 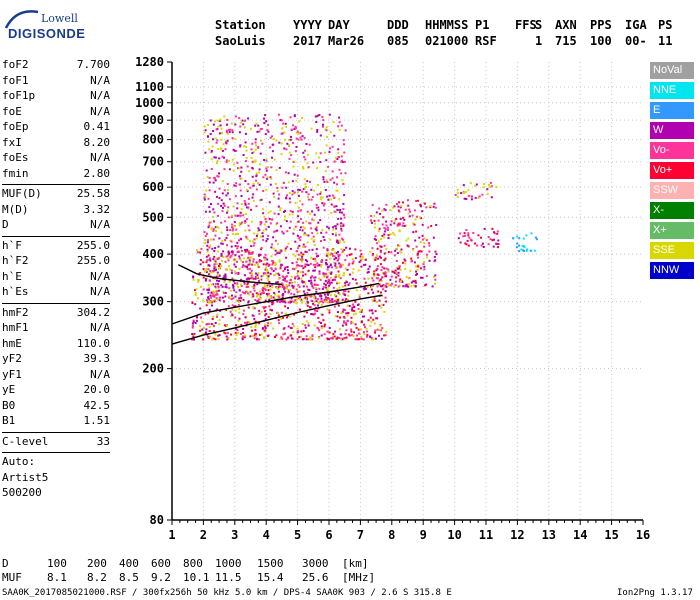 What do you see at coordinates (56, 345) in the screenshot?
I see `param-row: hmE 110.0` at bounding box center [56, 345].